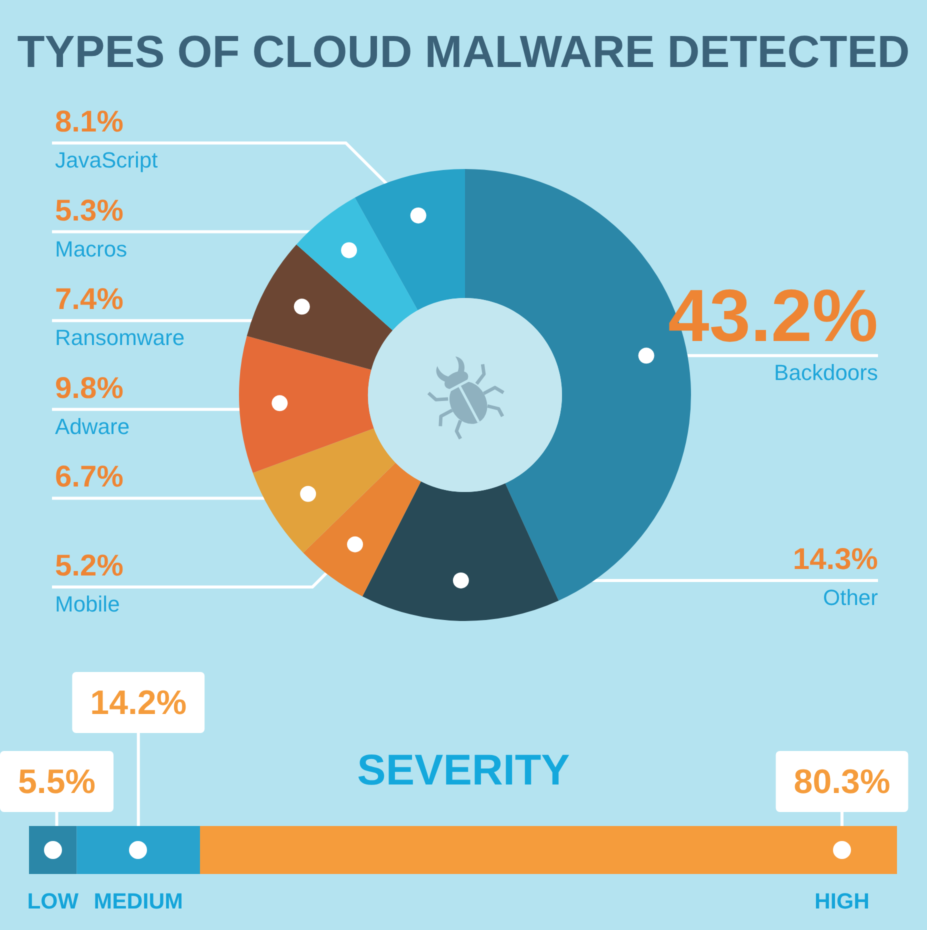 This screenshot has width=927, height=930. What do you see at coordinates (89, 388) in the screenshot?
I see `data-label: 9.8%` at bounding box center [89, 388].